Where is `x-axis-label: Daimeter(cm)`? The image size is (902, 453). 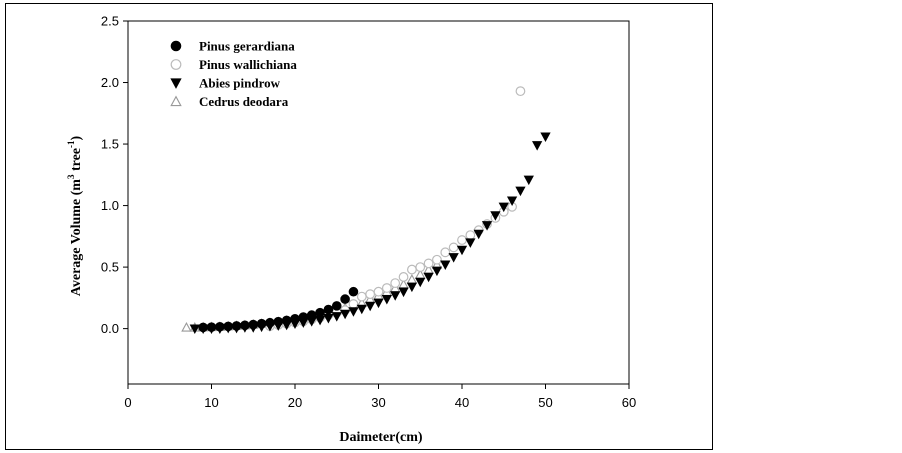
x-axis-label: Daimeter(cm) is located at coordinates (381, 437).